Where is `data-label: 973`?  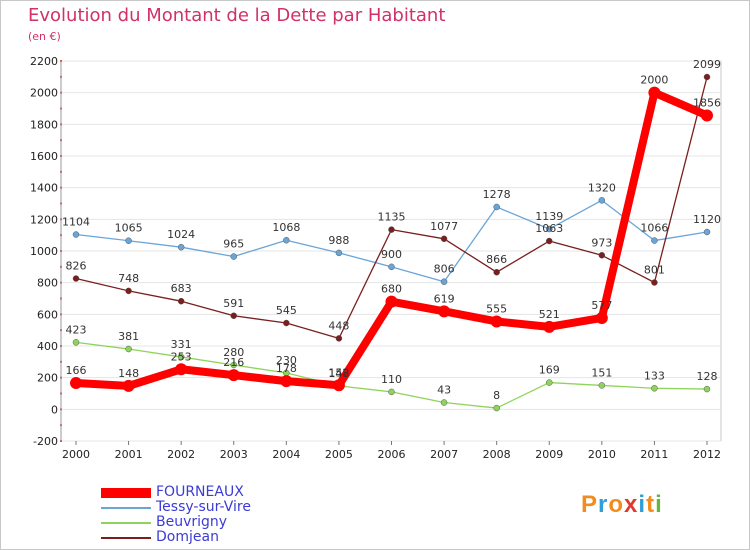
data-label: 973 is located at coordinates (601, 242).